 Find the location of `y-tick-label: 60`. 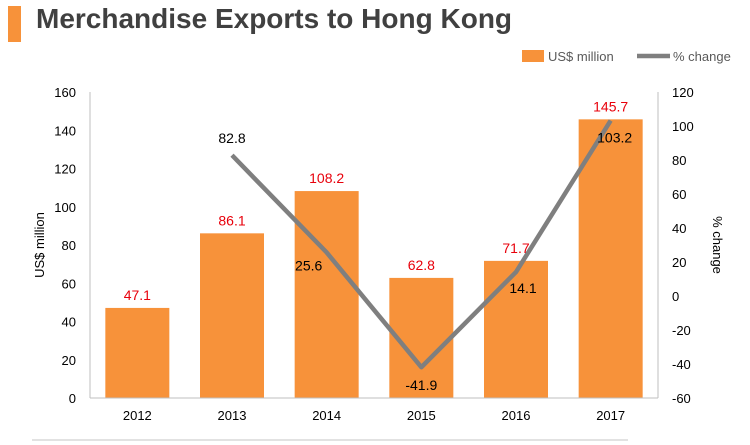

y-tick-label: 60 is located at coordinates (69, 283).